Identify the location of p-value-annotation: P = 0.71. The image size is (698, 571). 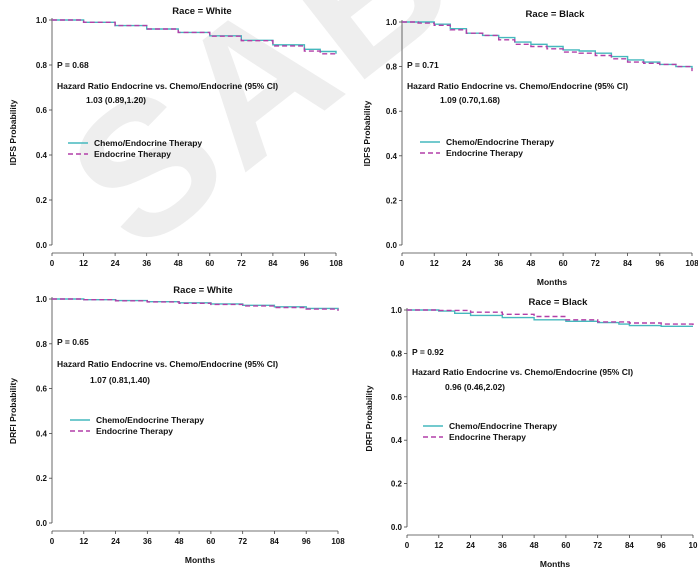
(423, 65).